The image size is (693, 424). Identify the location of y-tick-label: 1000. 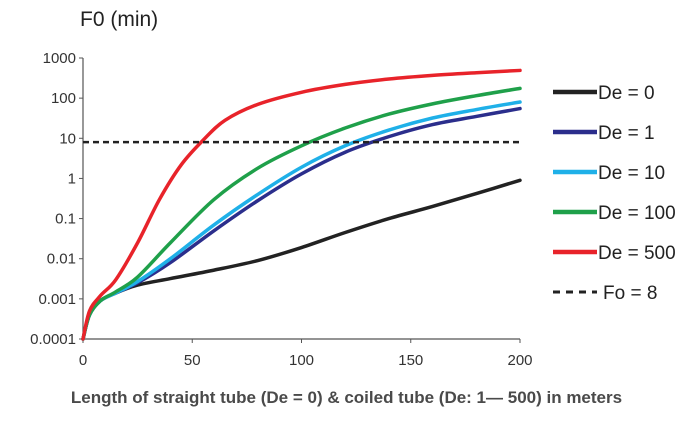
(59, 58).